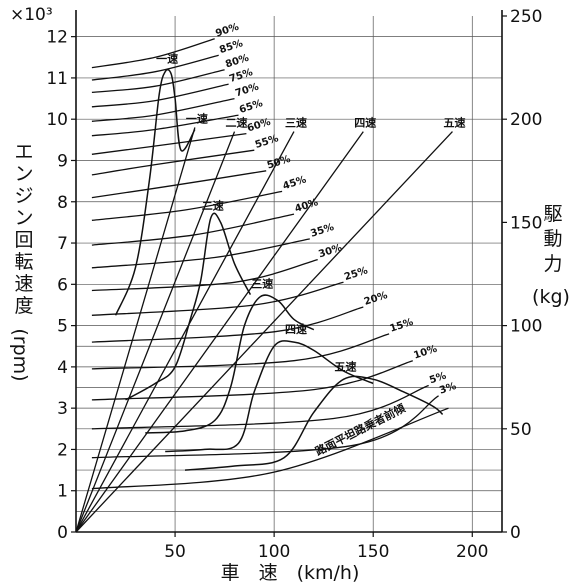  What do you see at coordinates (290, 573) in the screenshot?
I see `x-axis-title: 車 速 (km/h)` at bounding box center [290, 573].